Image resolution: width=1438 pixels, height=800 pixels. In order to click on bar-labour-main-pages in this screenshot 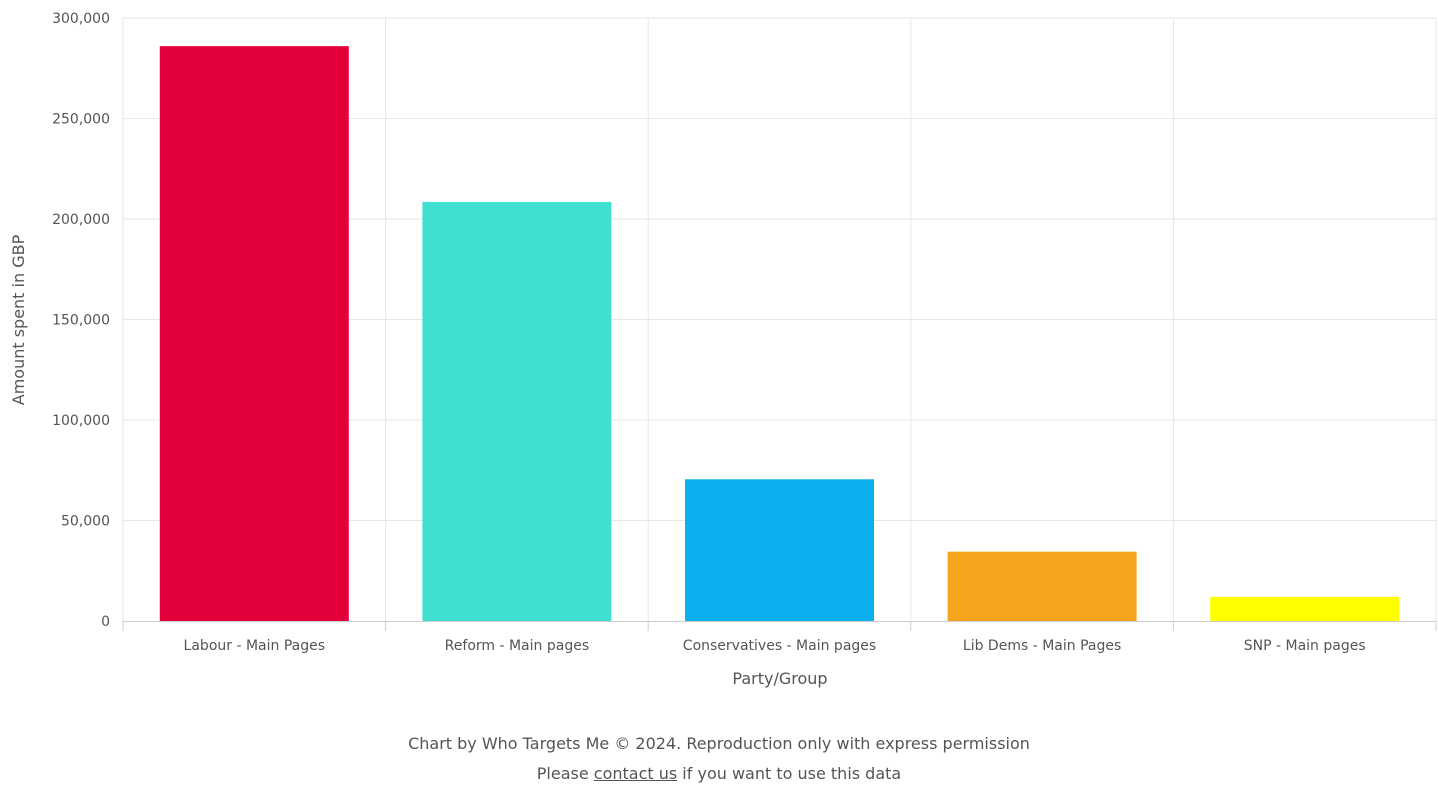, I will do `click(254, 333)`.